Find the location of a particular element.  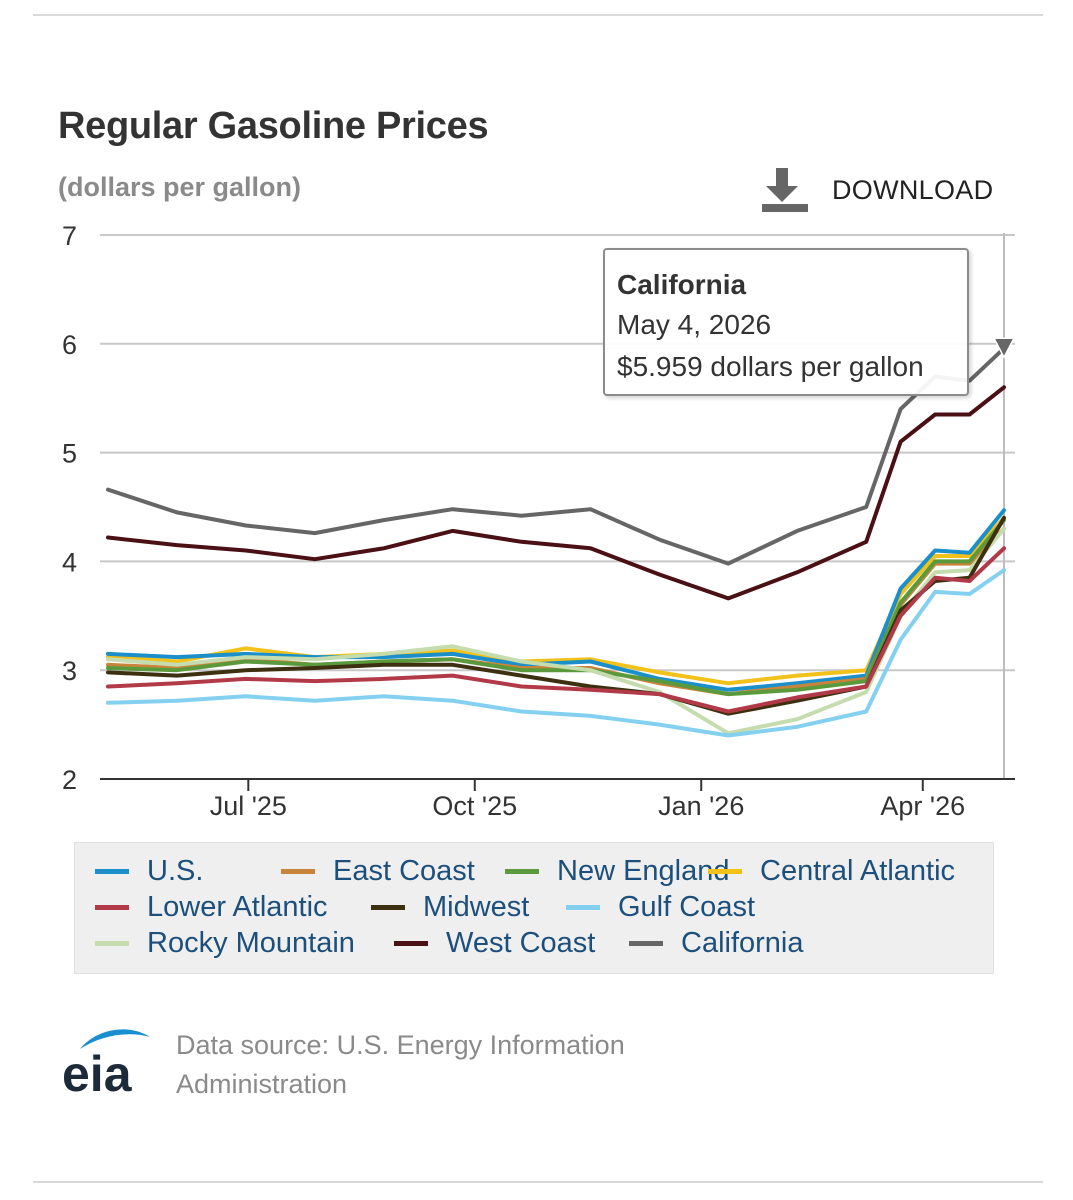

chart-subtitle: (dollars per gallon) is located at coordinates (180, 187).